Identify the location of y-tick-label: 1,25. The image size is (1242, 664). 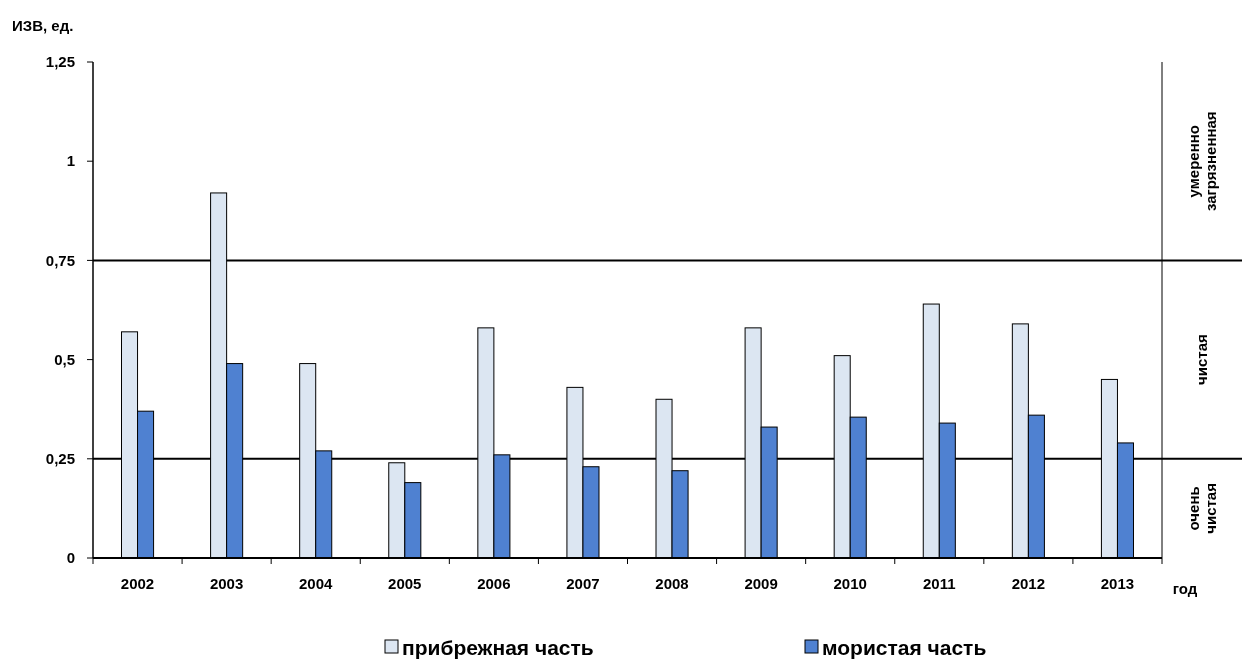
(60, 62).